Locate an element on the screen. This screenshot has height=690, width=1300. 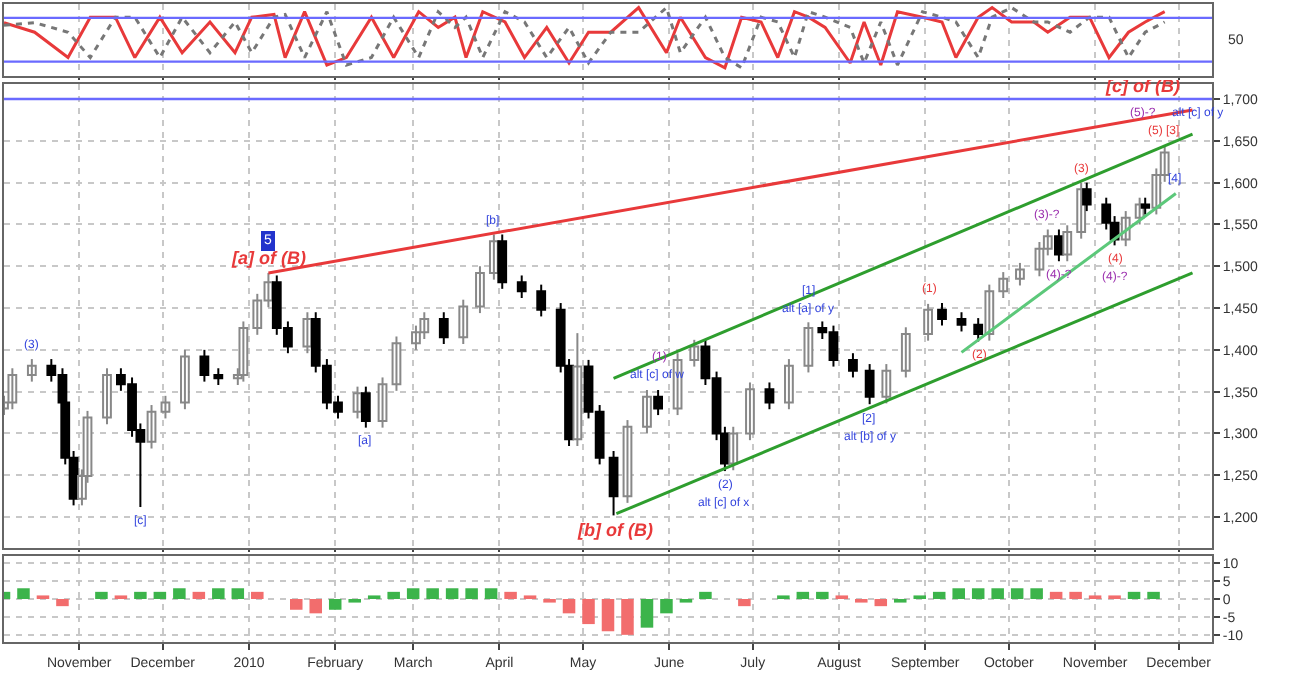
annotation: [b] of (B) is located at coordinates (614, 530).